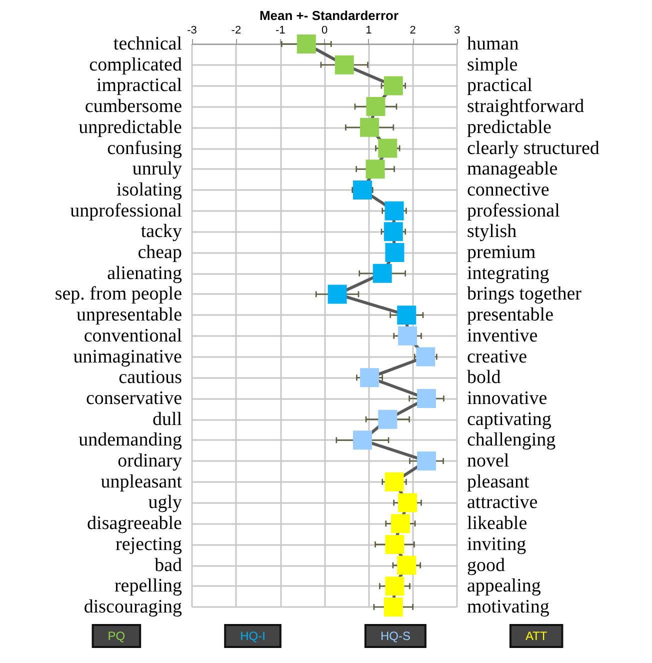 Image resolution: width=652 pixels, height=663 pixels. Describe the element at coordinates (117, 636) in the screenshot. I see `text: PQ` at that location.